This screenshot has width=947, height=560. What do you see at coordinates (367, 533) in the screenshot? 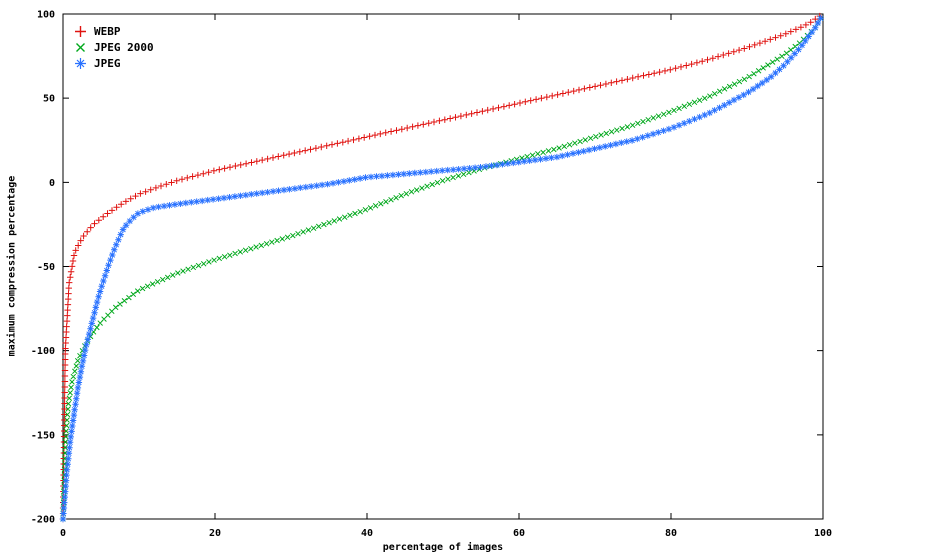
I see `x-tick-label: 40` at bounding box center [367, 533].